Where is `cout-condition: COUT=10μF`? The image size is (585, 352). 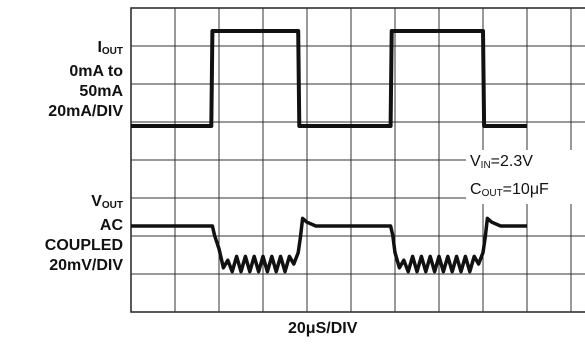
cout-condition: COUT=10μF is located at coordinates (509, 192).